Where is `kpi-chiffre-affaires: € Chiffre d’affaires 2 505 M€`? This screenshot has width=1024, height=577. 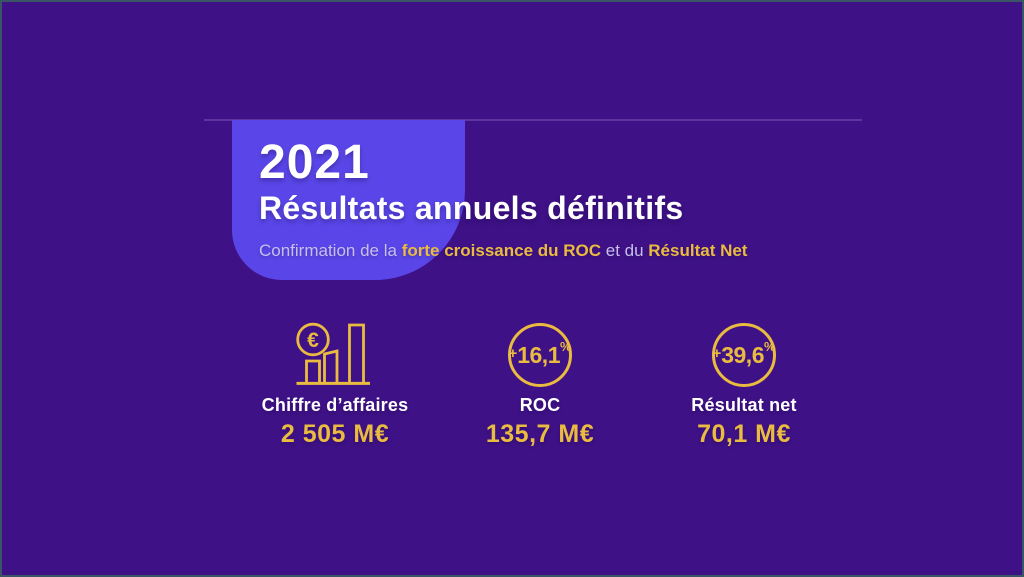
kpi-chiffre-affaires: € Chiffre d’affaires 2 505 M€ is located at coordinates (335, 381).